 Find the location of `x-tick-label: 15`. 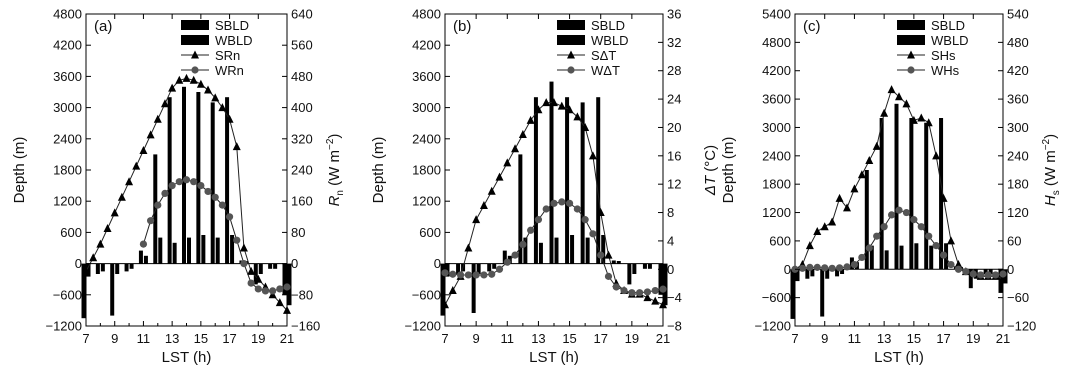

x-tick-label: 15 is located at coordinates (201, 338).